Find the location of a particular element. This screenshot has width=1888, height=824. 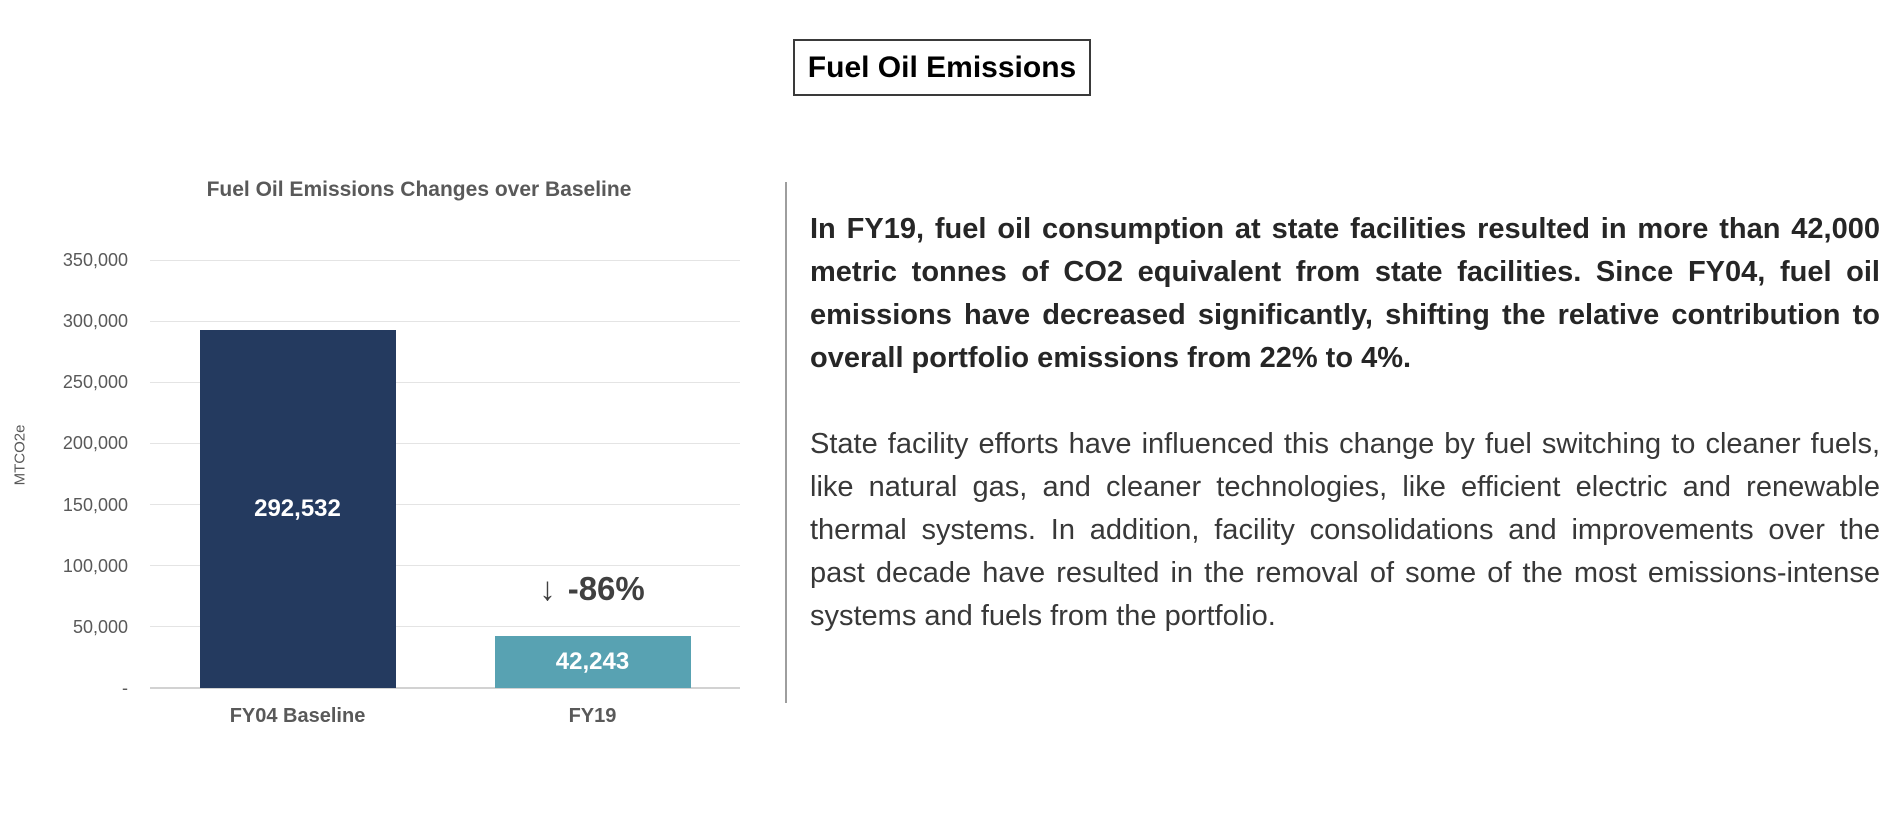

bar-value-label: 42,243 is located at coordinates (592, 662).